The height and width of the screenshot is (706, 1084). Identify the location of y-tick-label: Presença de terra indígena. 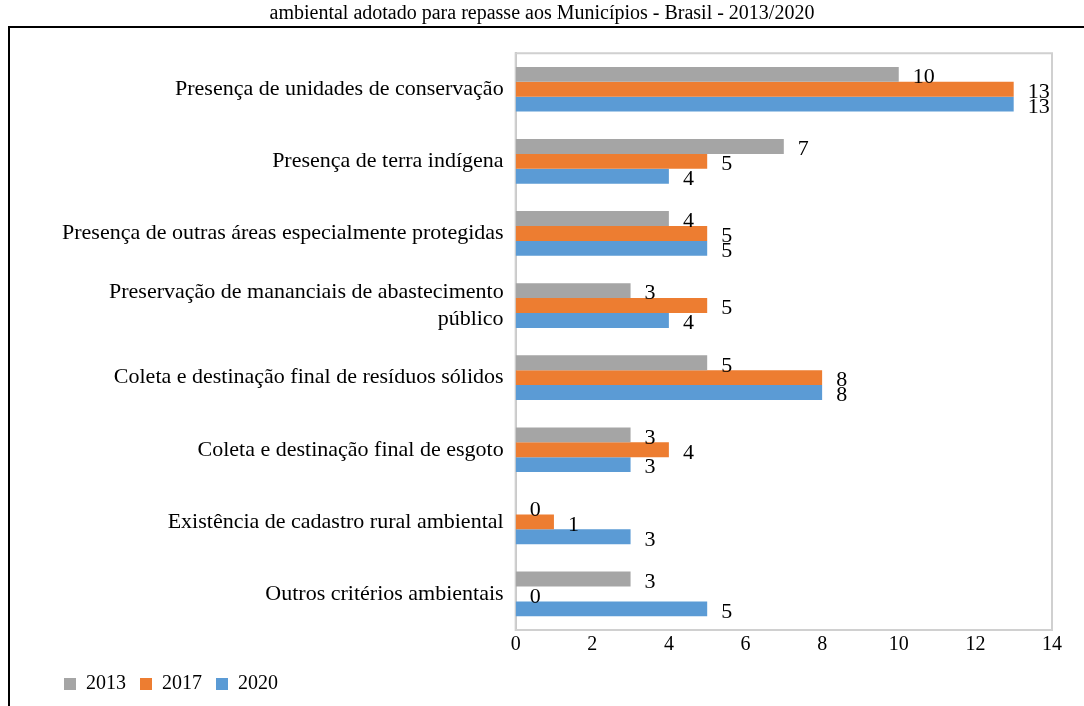
(388, 160).